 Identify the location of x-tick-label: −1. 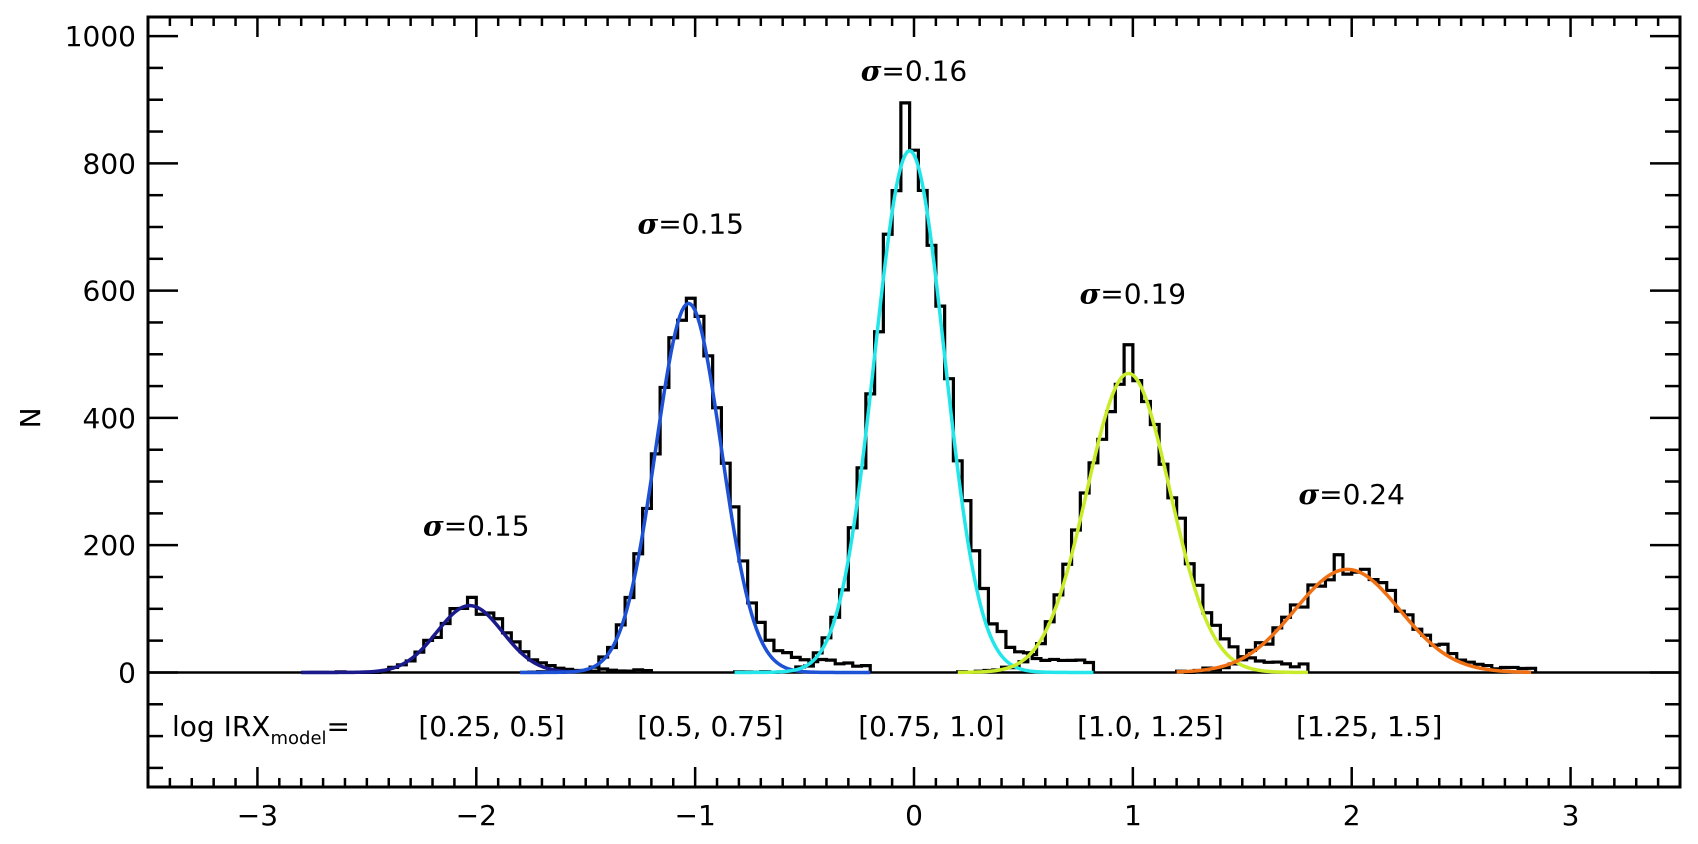
(695, 815).